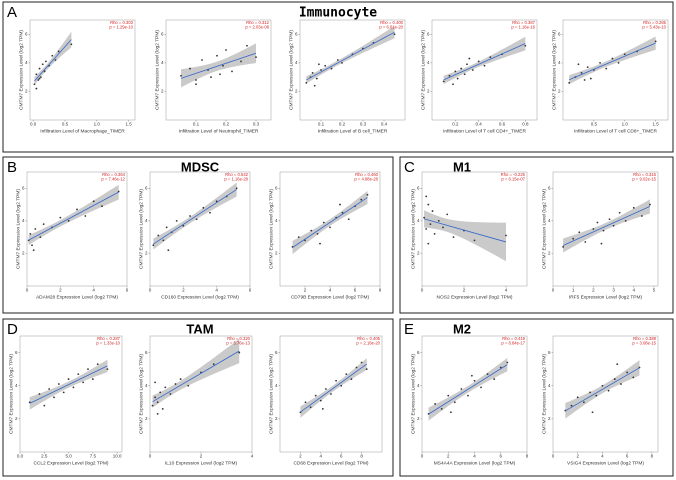  Describe the element at coordinates (536, 397) in the screenshot. I see `panel-frame` at that location.